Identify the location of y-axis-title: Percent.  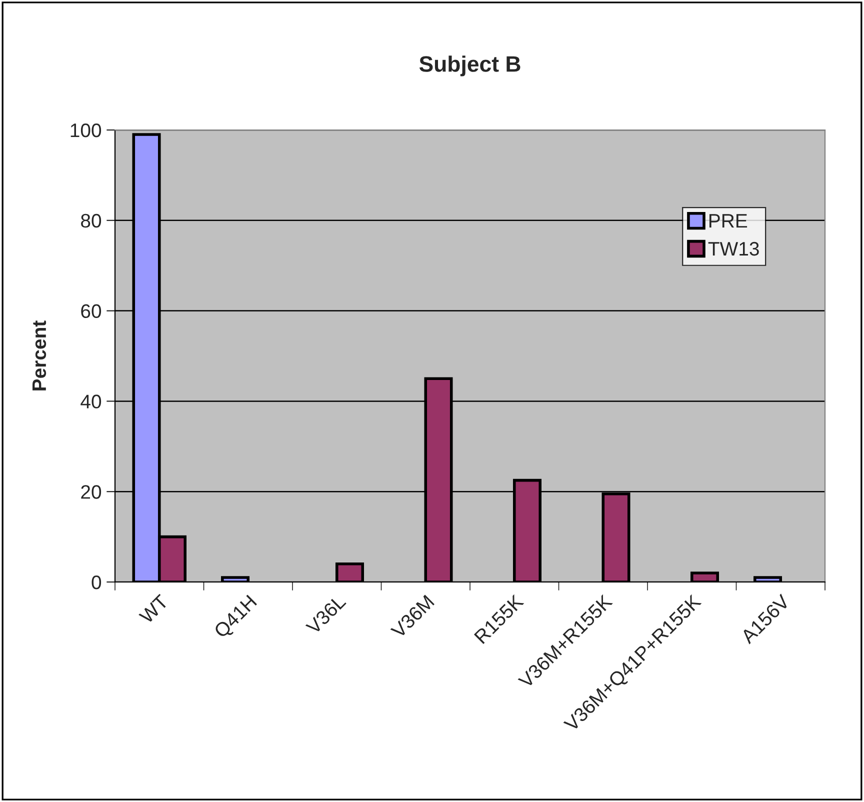
(39, 355).